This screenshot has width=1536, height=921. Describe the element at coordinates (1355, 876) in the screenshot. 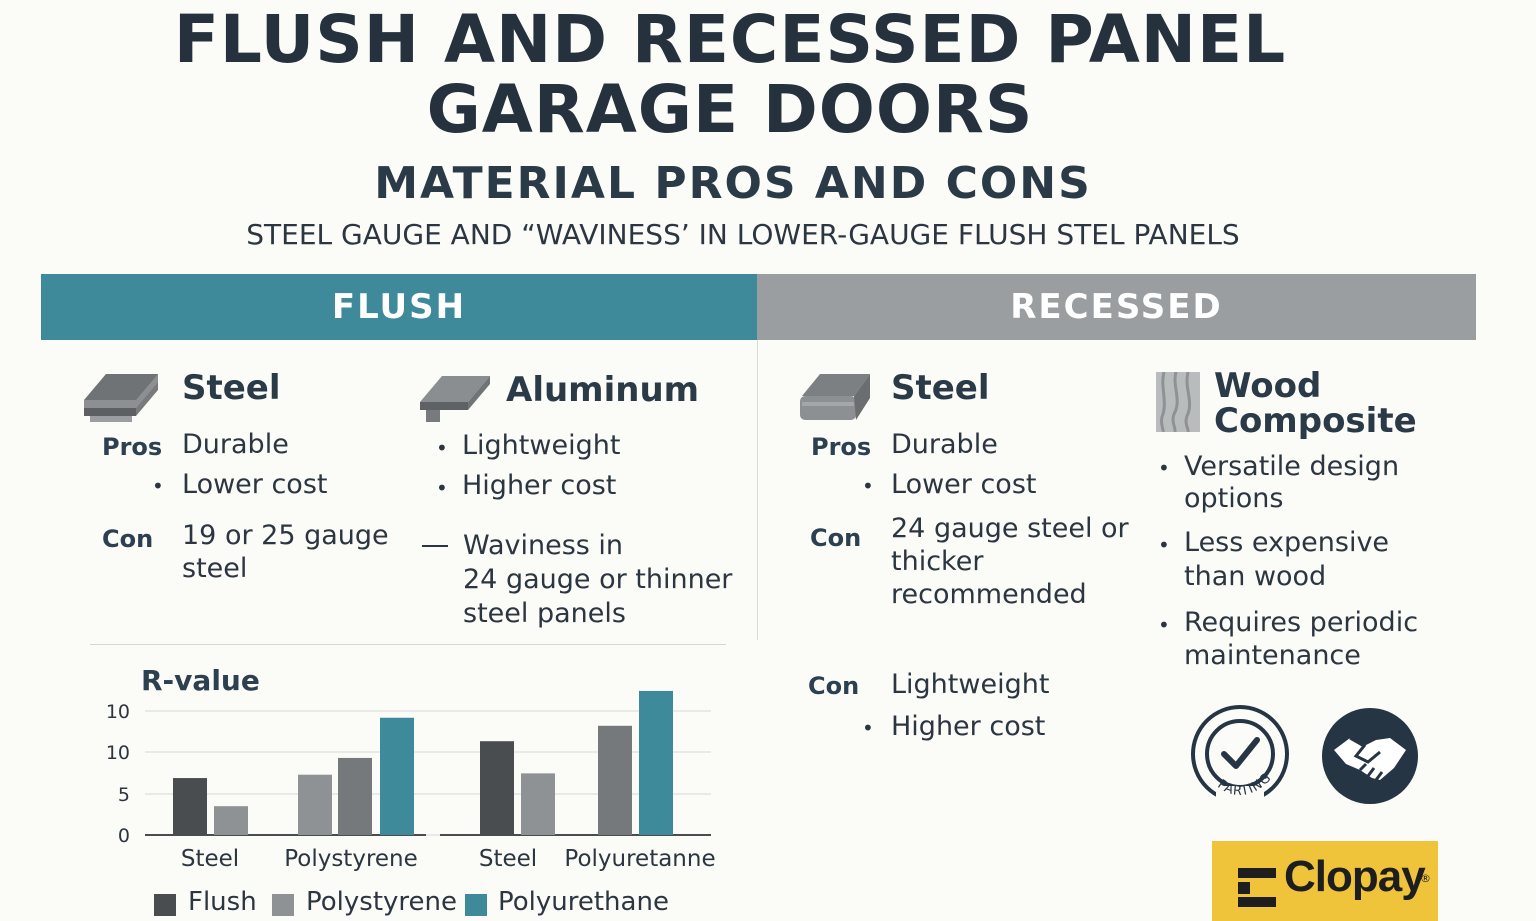

I see `clopay-logo-text: Clopay` at that location.